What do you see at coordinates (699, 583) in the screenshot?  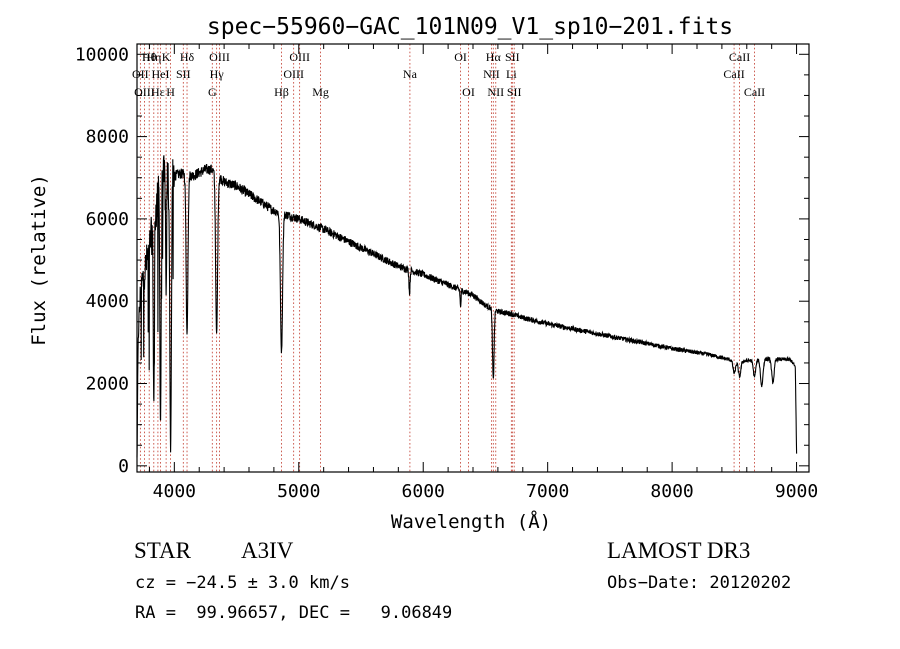 I see `obs-date: Obs−Date: 20120202` at bounding box center [699, 583].